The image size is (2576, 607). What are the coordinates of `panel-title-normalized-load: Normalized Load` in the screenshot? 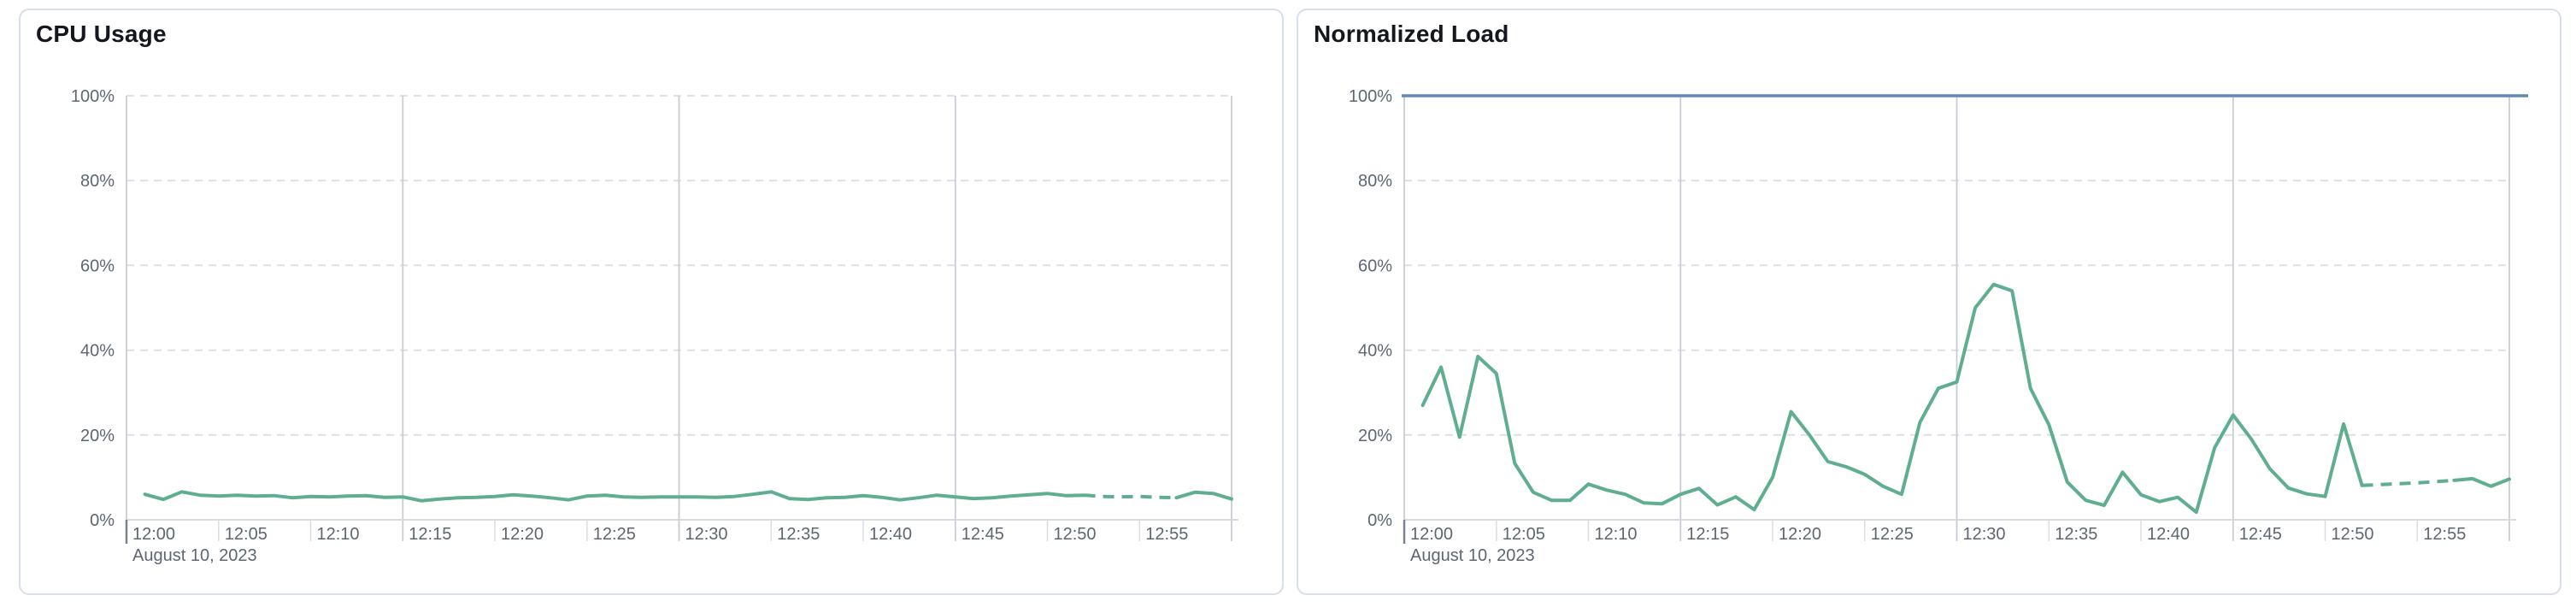 It's located at (1411, 34).